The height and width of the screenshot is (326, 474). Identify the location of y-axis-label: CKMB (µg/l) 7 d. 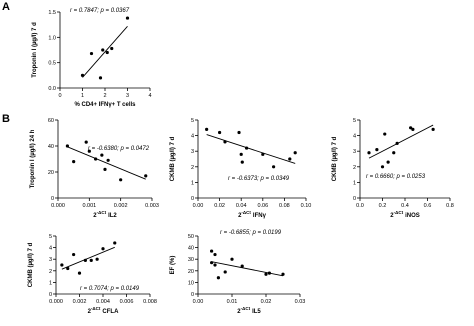
(173, 158).